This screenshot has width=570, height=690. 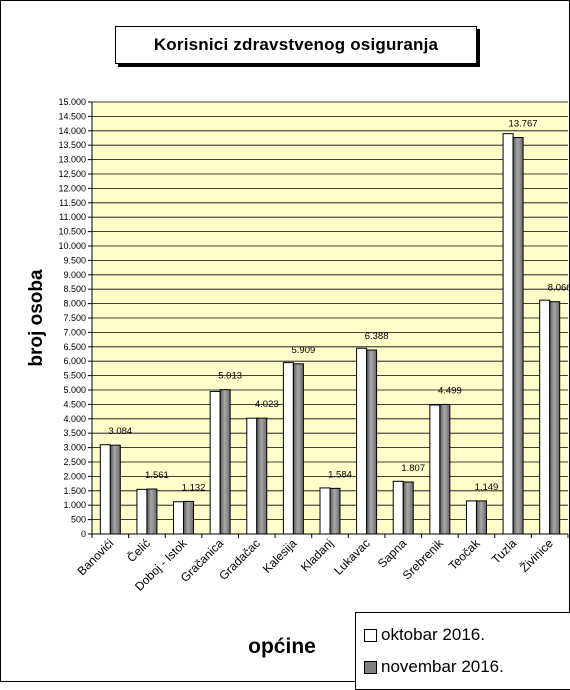 What do you see at coordinates (72, 116) in the screenshot?
I see `y-tick-label: 14.500` at bounding box center [72, 116].